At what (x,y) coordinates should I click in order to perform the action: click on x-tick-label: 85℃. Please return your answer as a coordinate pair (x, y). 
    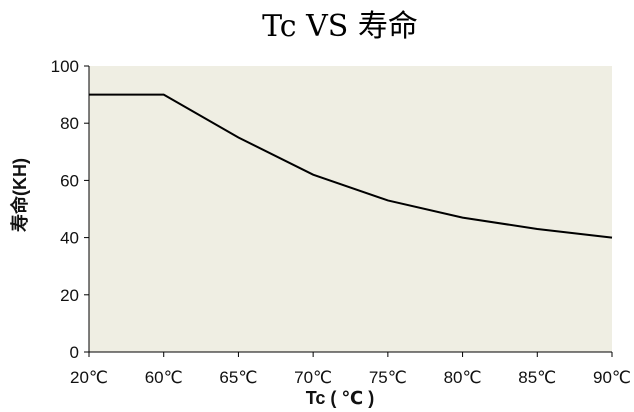
    Looking at the image, I should click on (537, 377).